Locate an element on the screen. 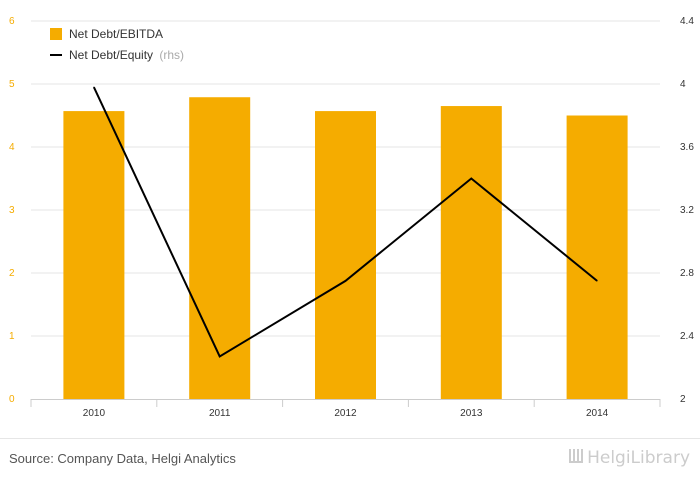  y-left-tick-label: 5 is located at coordinates (12, 84).